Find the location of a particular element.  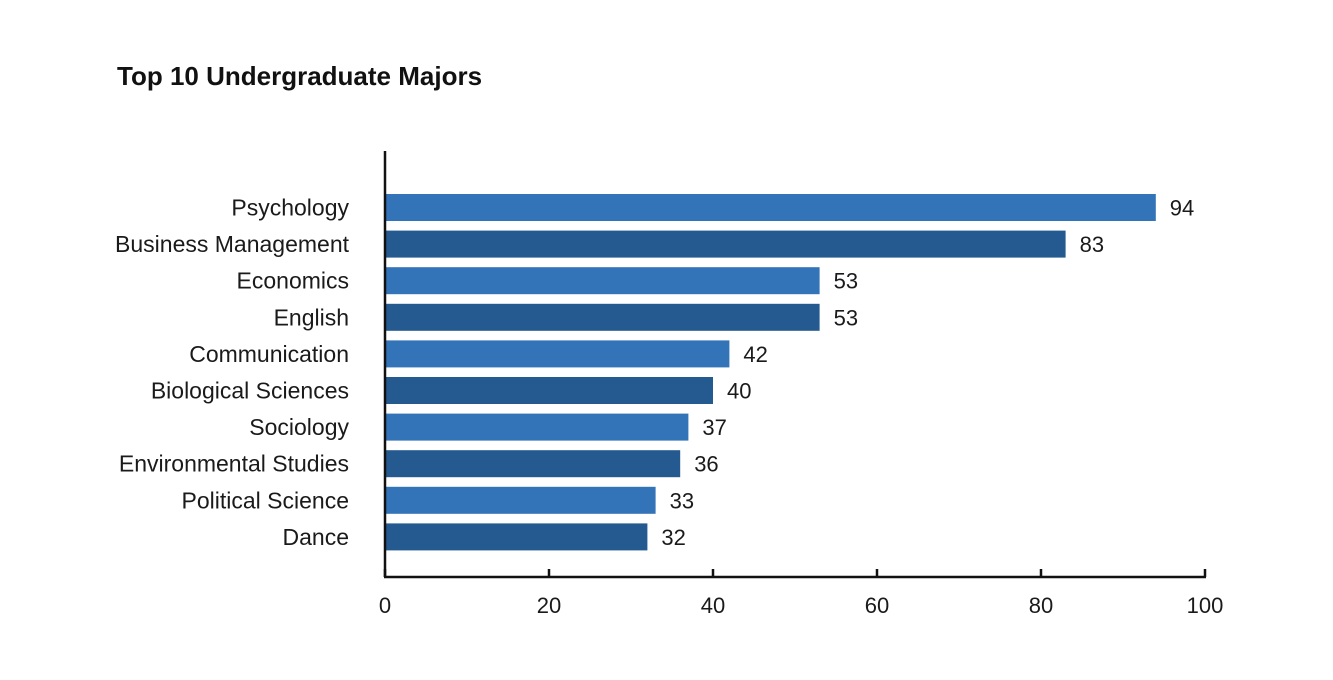

bar-biological-sciences is located at coordinates (549, 390).